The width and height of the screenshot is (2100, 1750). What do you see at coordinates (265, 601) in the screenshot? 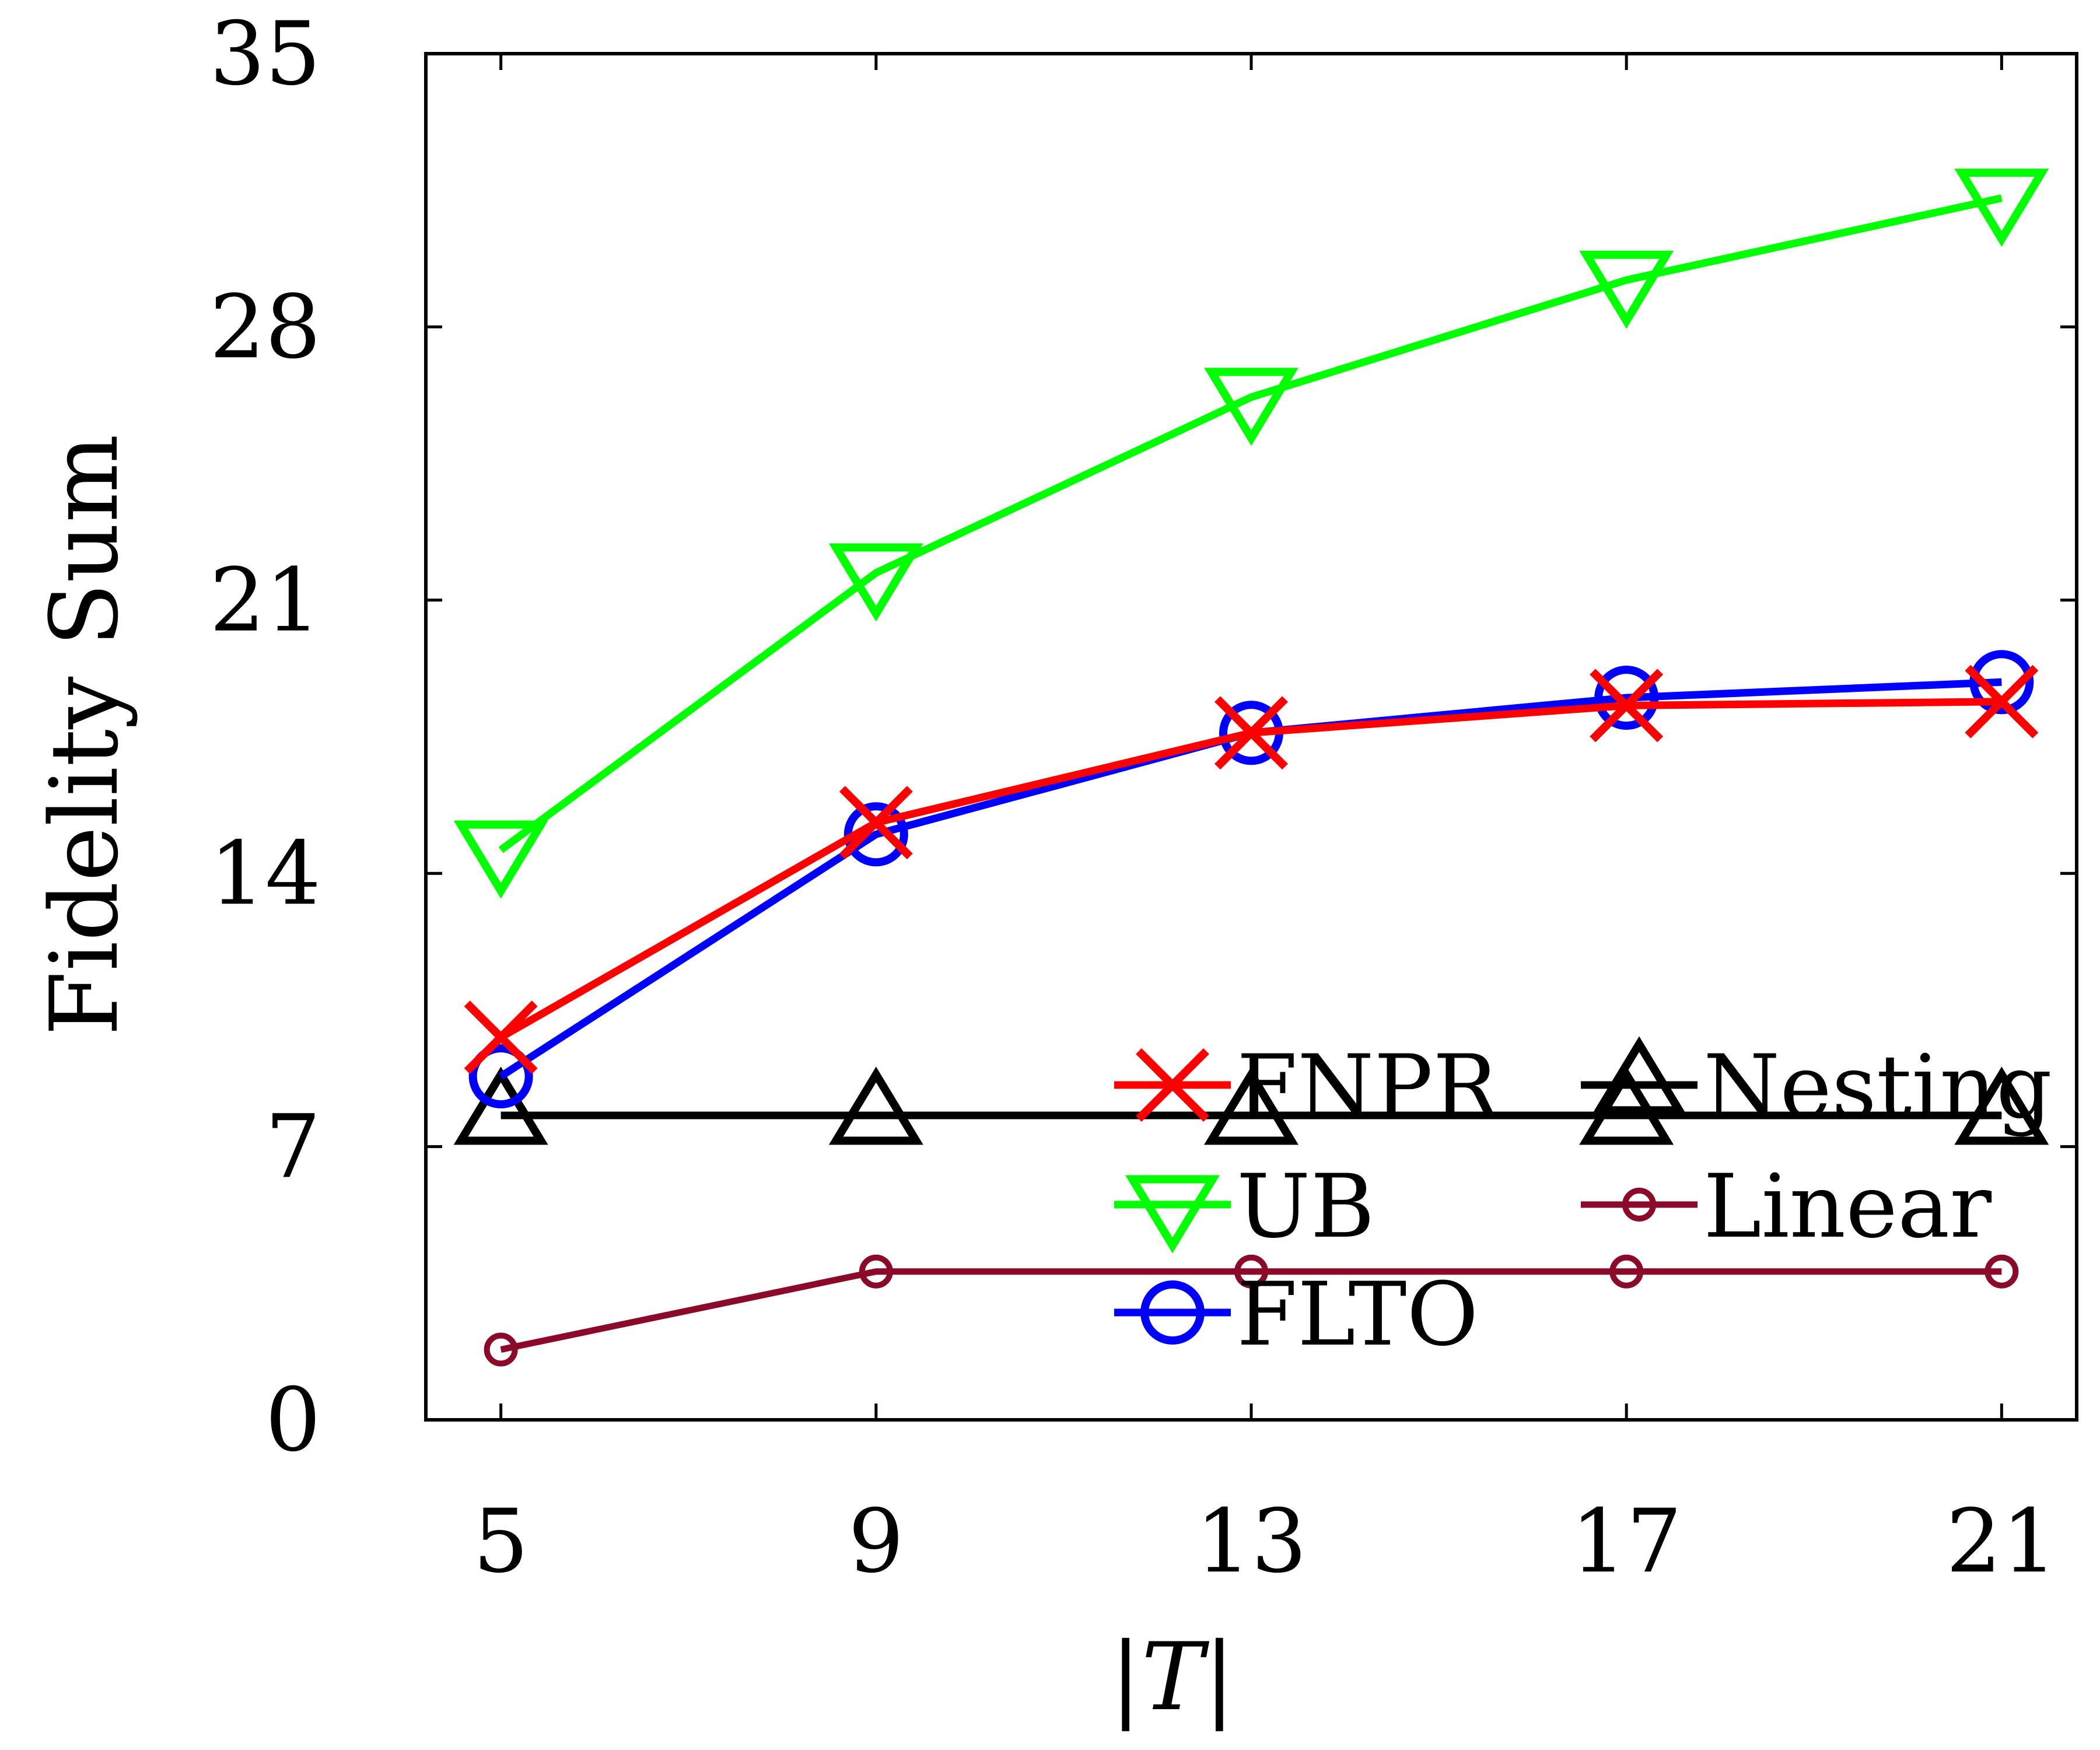
I see `y-tick-label: 21` at bounding box center [265, 601].